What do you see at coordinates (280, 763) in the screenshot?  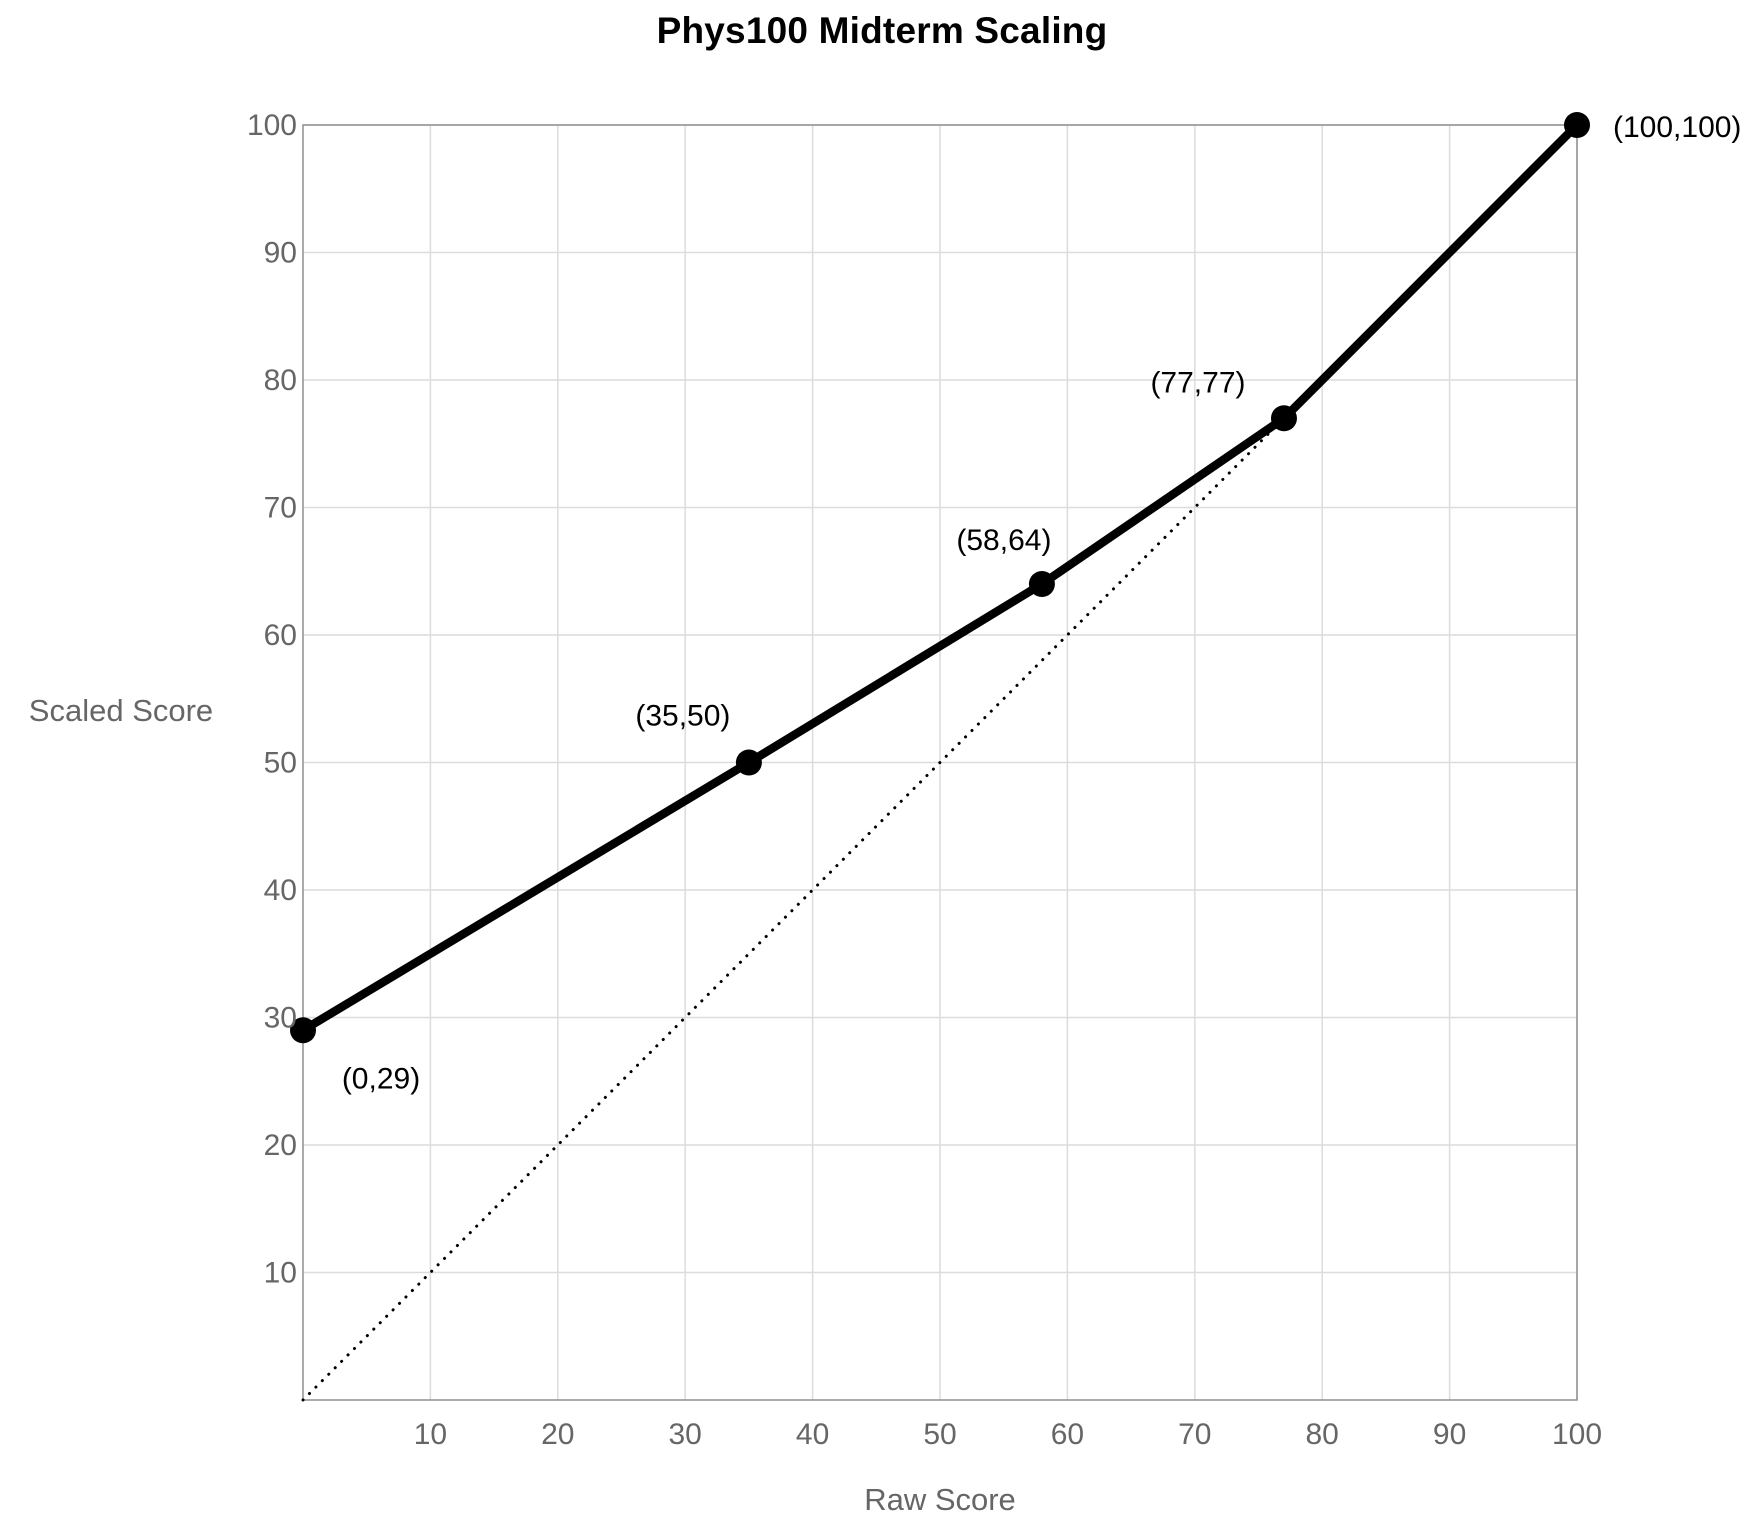 I see `y-tick-label: 50` at bounding box center [280, 763].